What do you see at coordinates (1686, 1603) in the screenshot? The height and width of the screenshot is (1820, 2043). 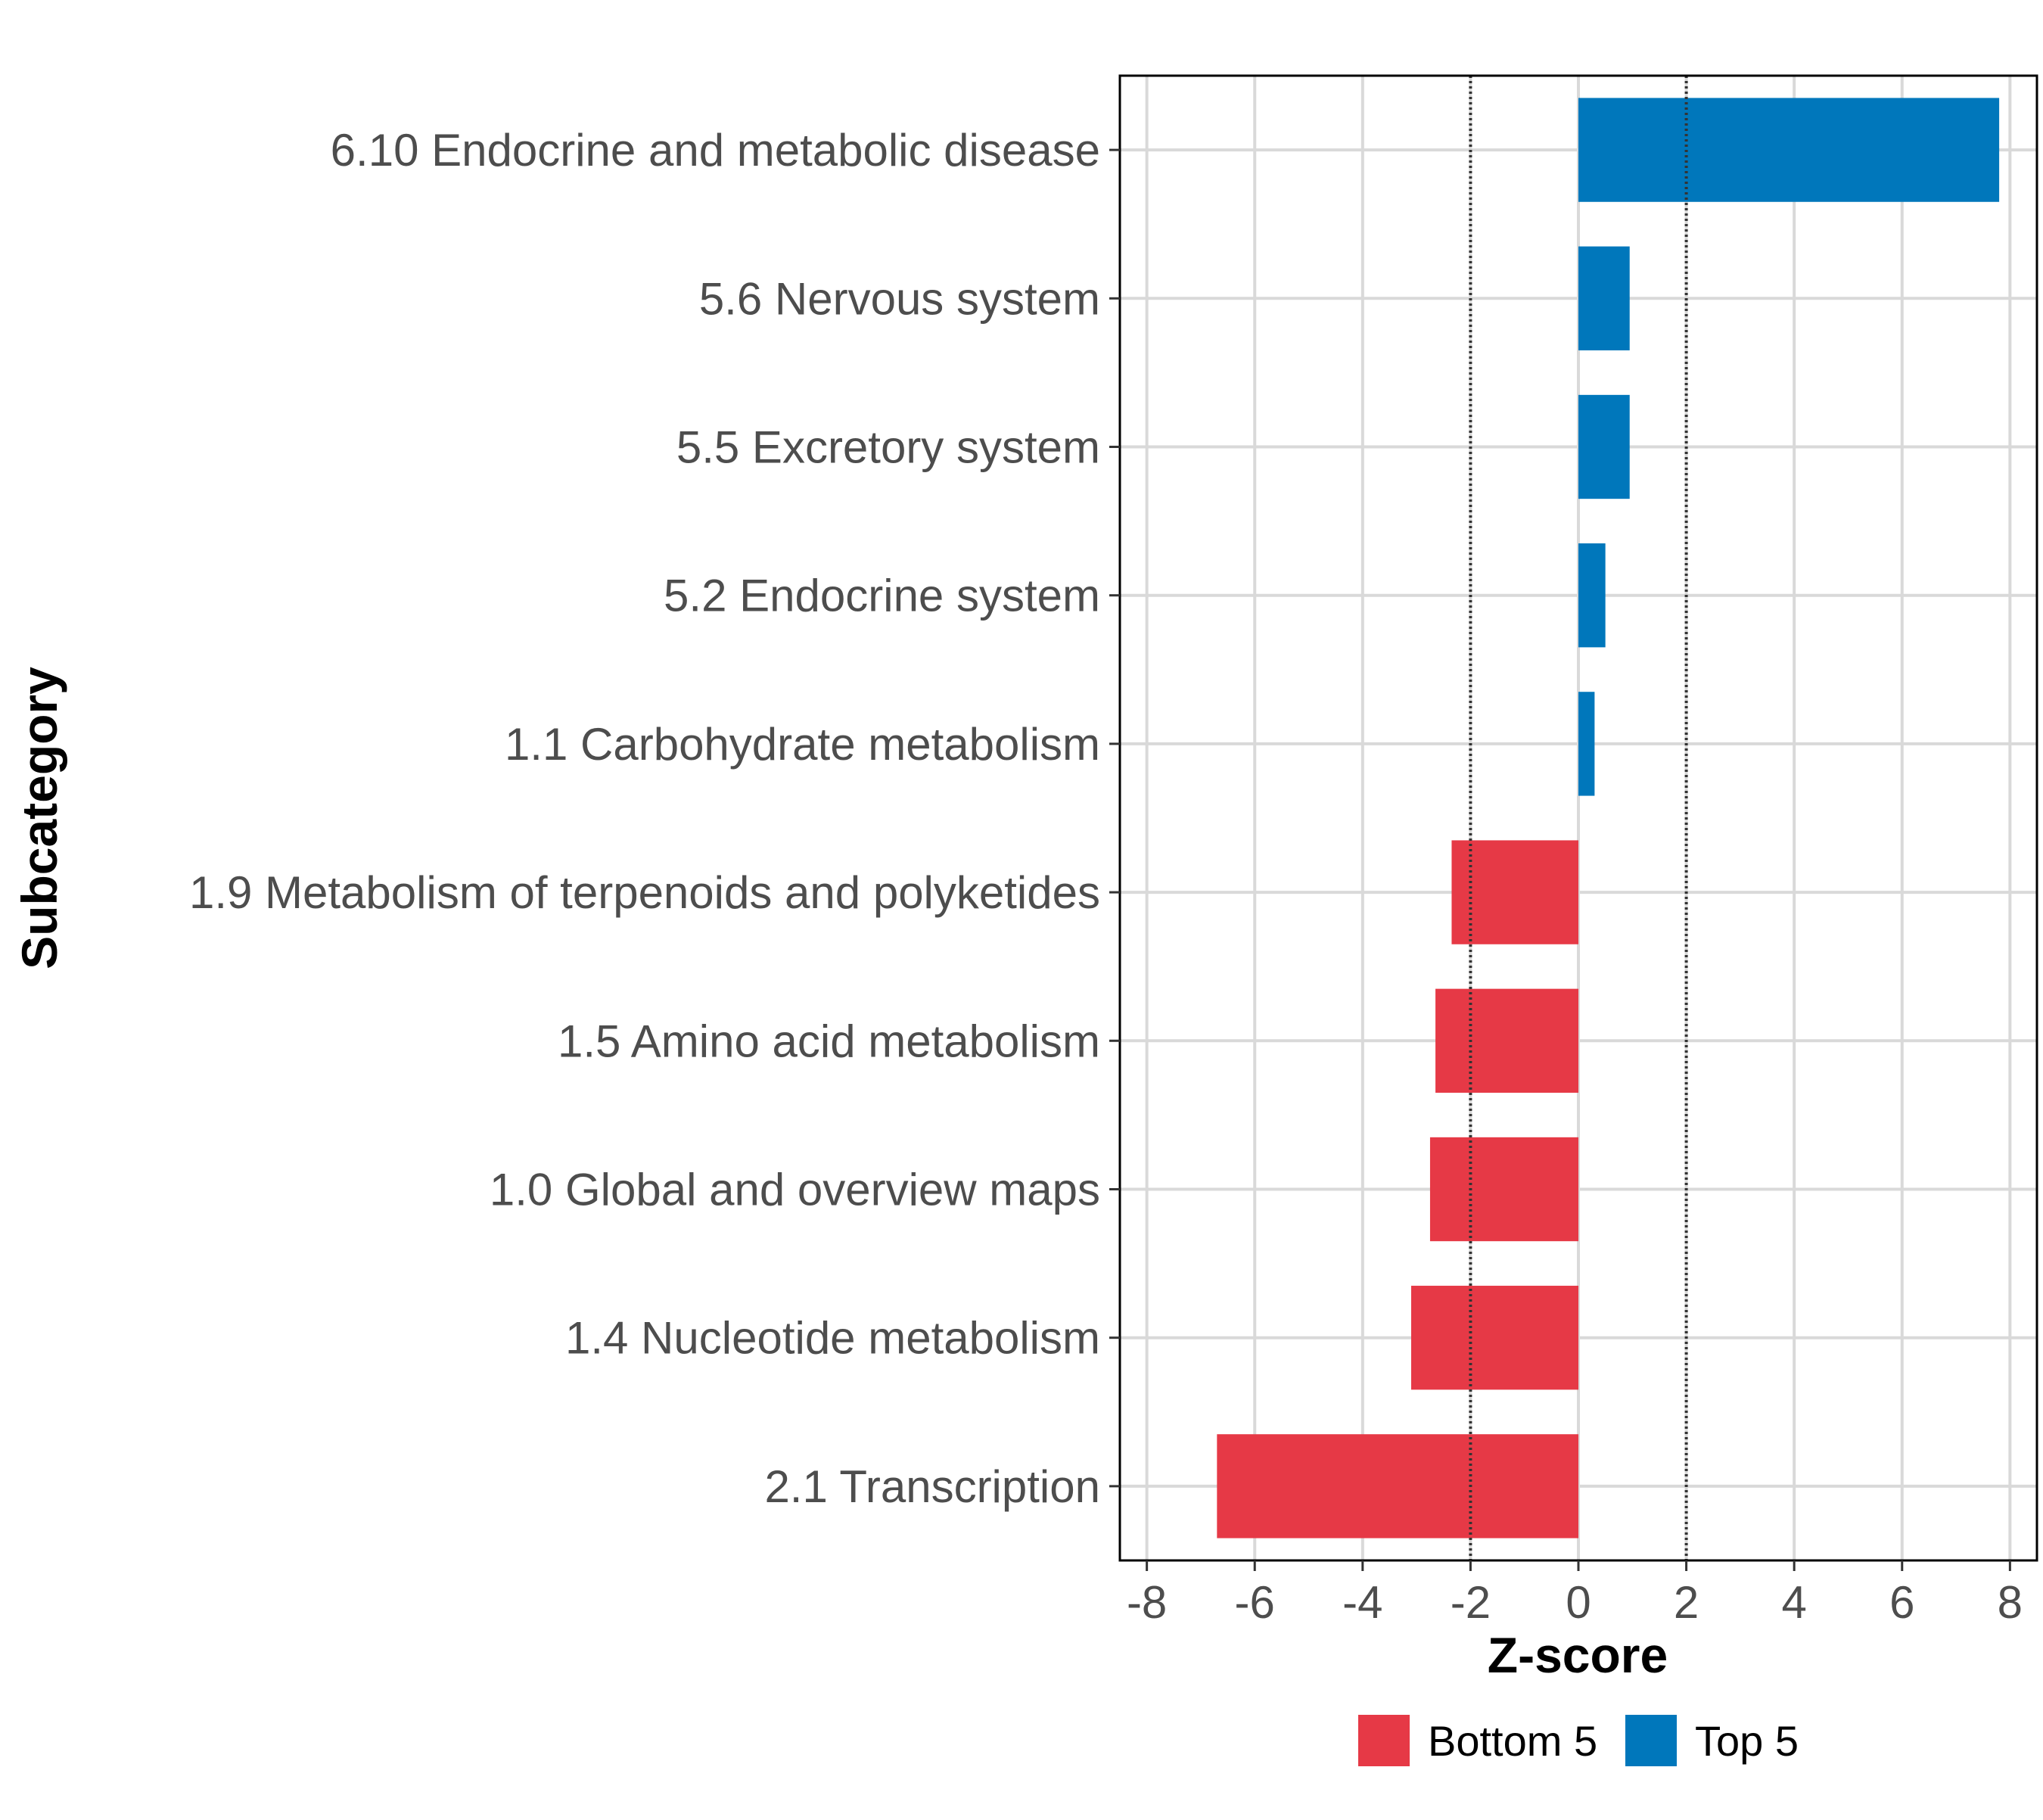 I see `x-tick-label: 2` at bounding box center [1686, 1603].